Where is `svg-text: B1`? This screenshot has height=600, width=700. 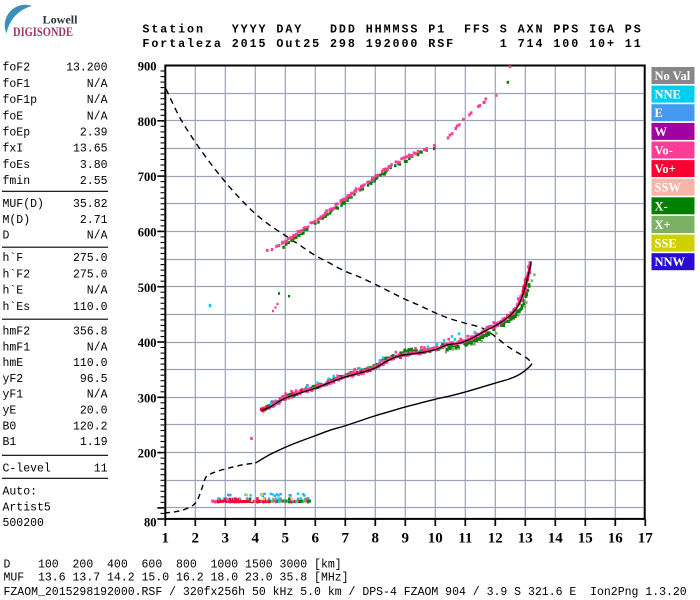
svg-text: B1 is located at coordinates (10, 442).